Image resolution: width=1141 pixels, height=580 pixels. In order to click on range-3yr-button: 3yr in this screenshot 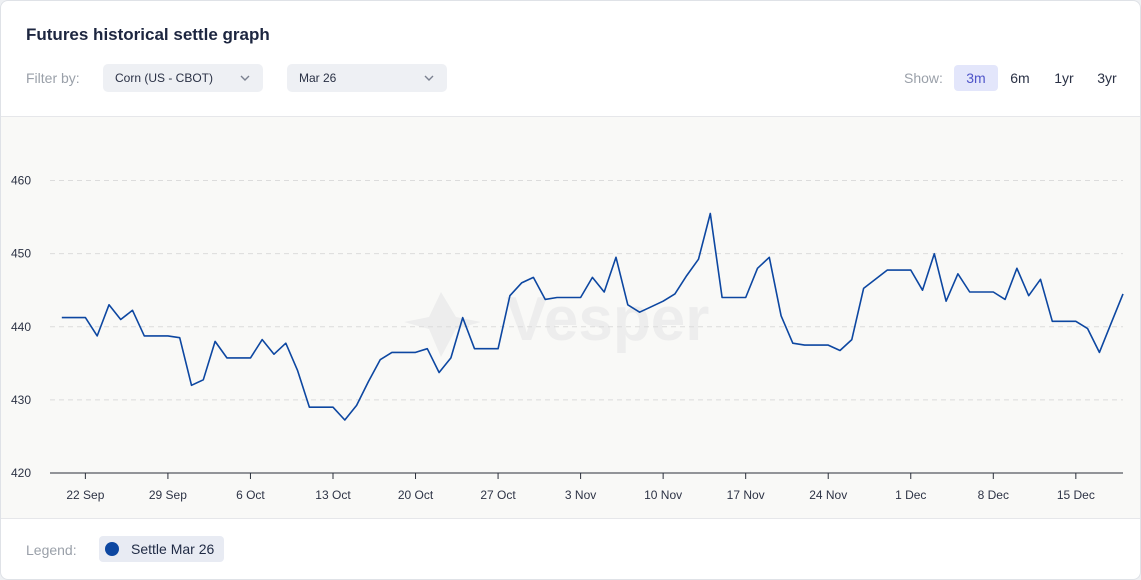, I will do `click(1107, 78)`.